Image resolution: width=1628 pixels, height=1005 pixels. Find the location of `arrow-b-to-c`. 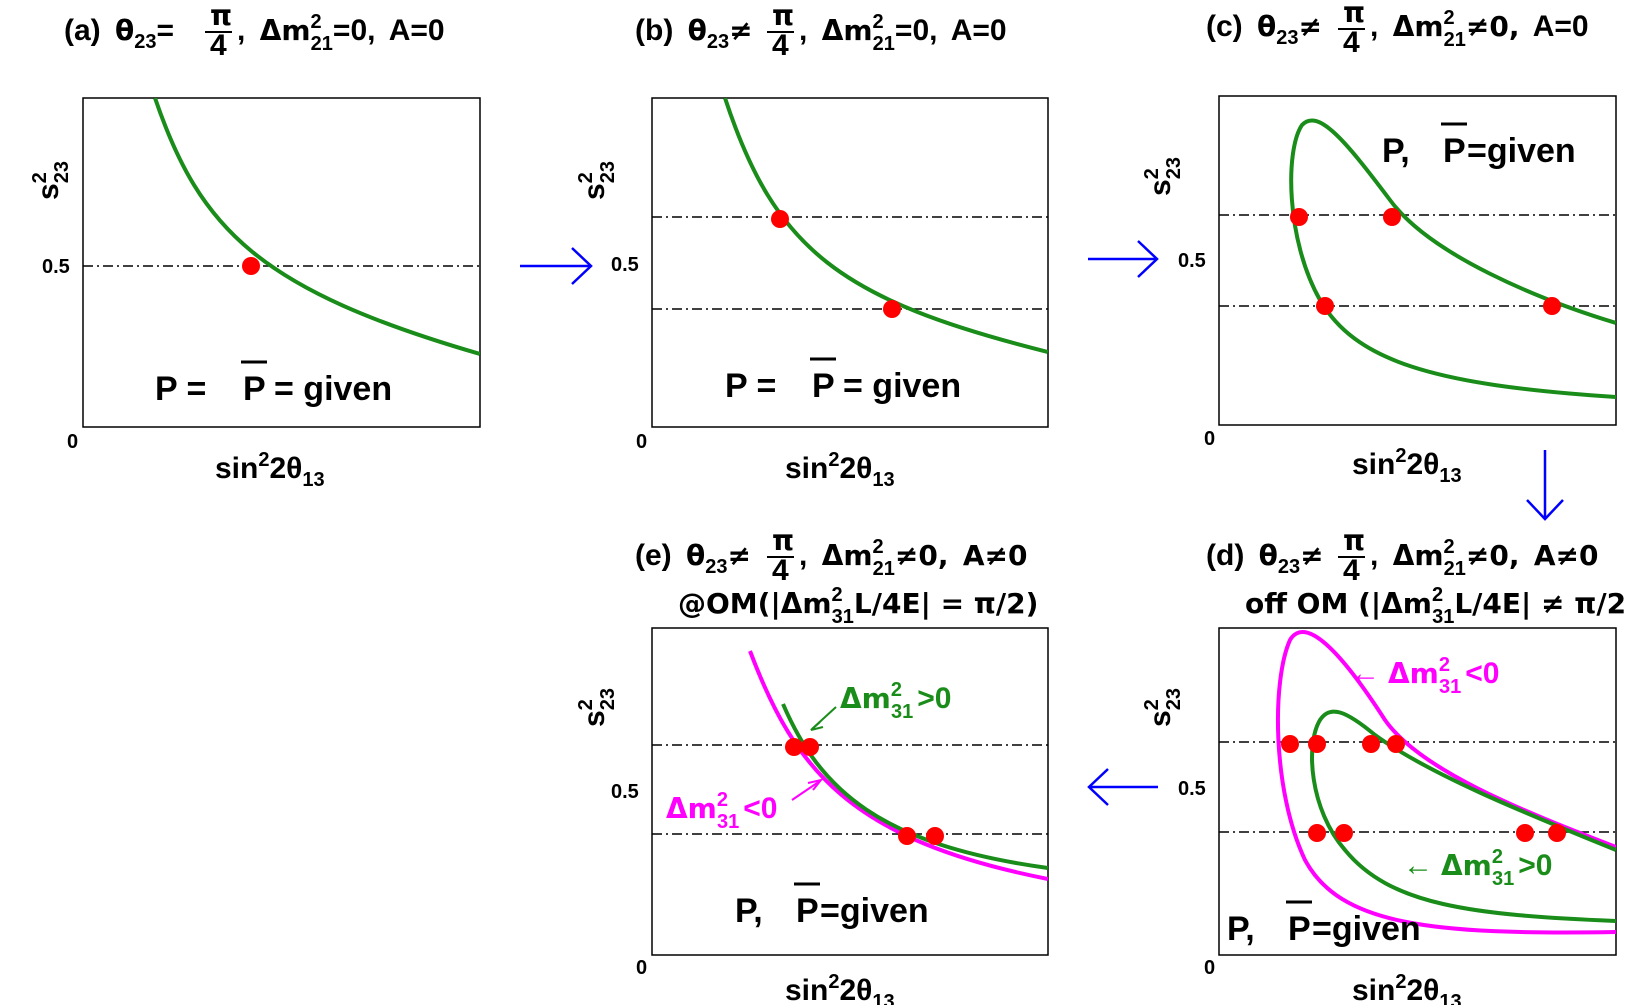

arrow-b-to-c is located at coordinates (1123, 259).